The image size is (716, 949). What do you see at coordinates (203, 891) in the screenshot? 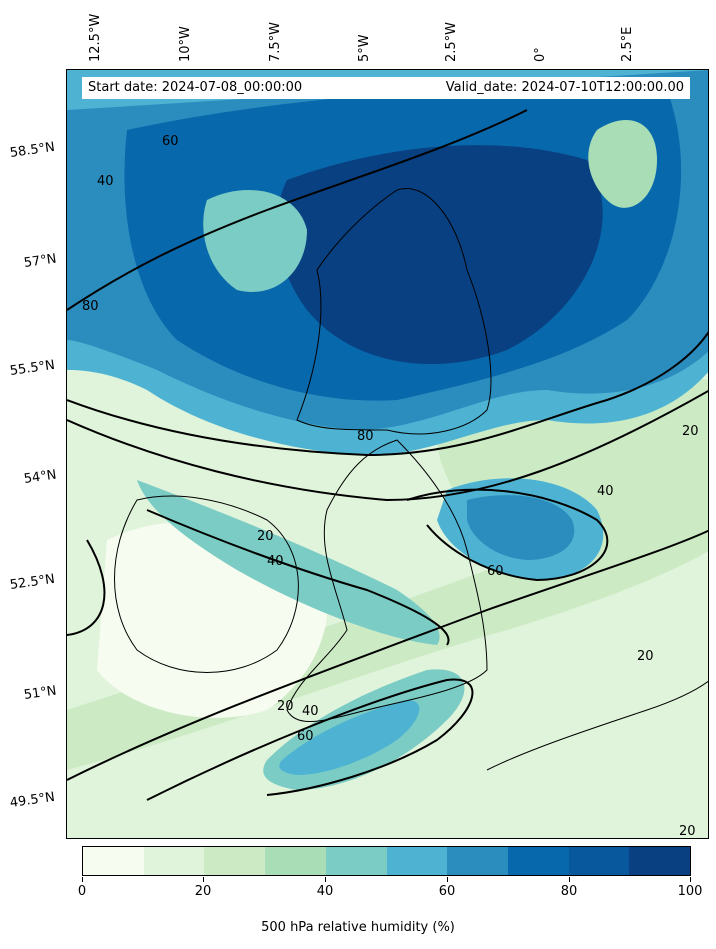
I see `colorbar-label-20: 20` at bounding box center [203, 891].